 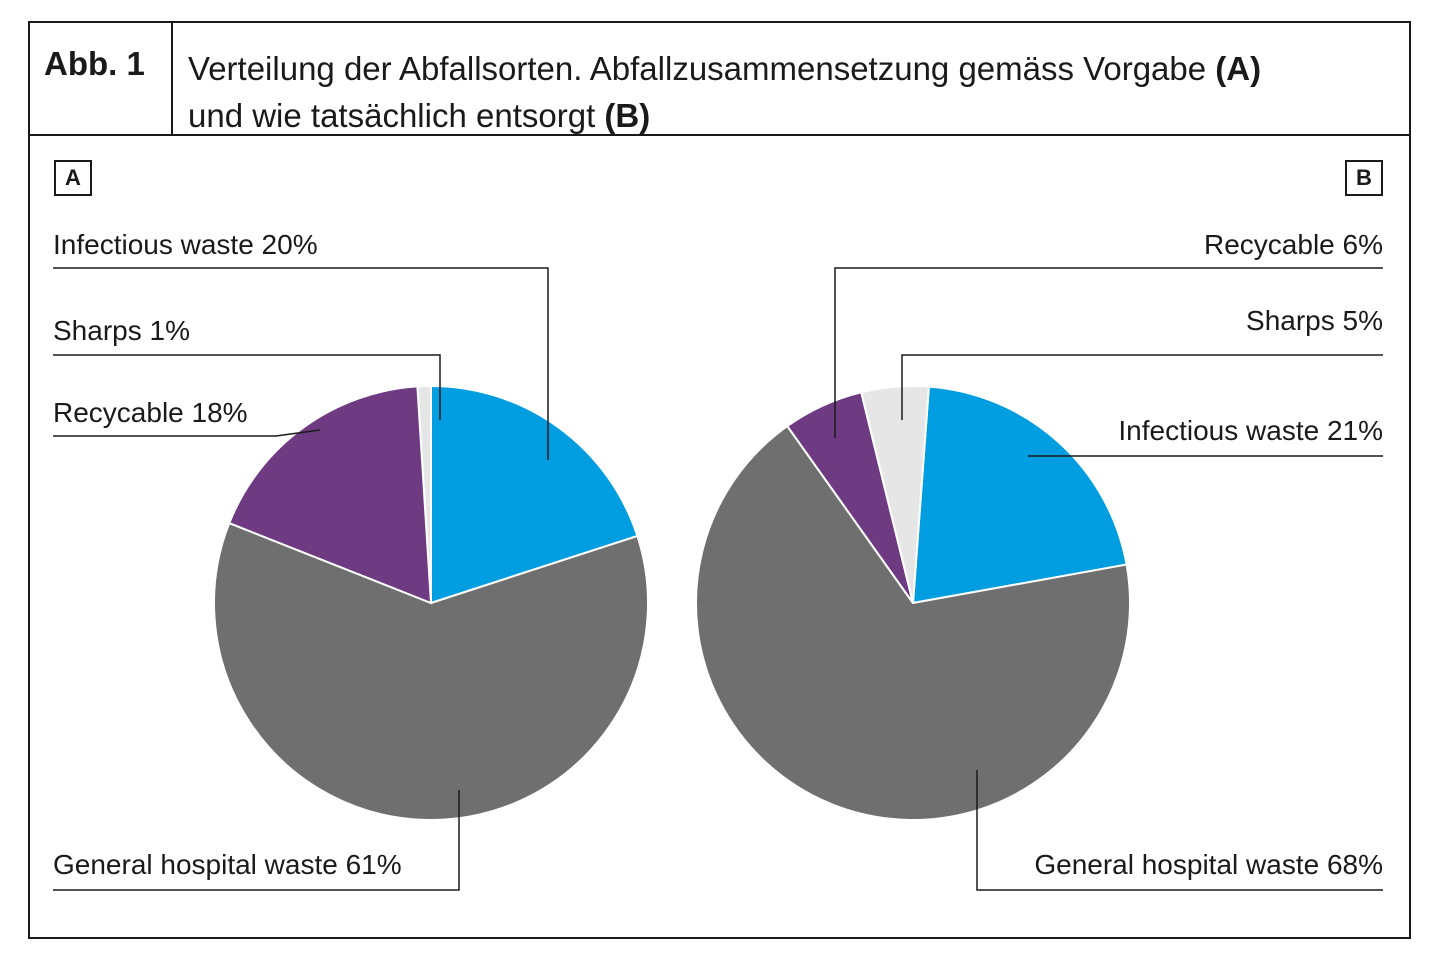 What do you see at coordinates (73, 178) in the screenshot?
I see `panel-a-label: A` at bounding box center [73, 178].